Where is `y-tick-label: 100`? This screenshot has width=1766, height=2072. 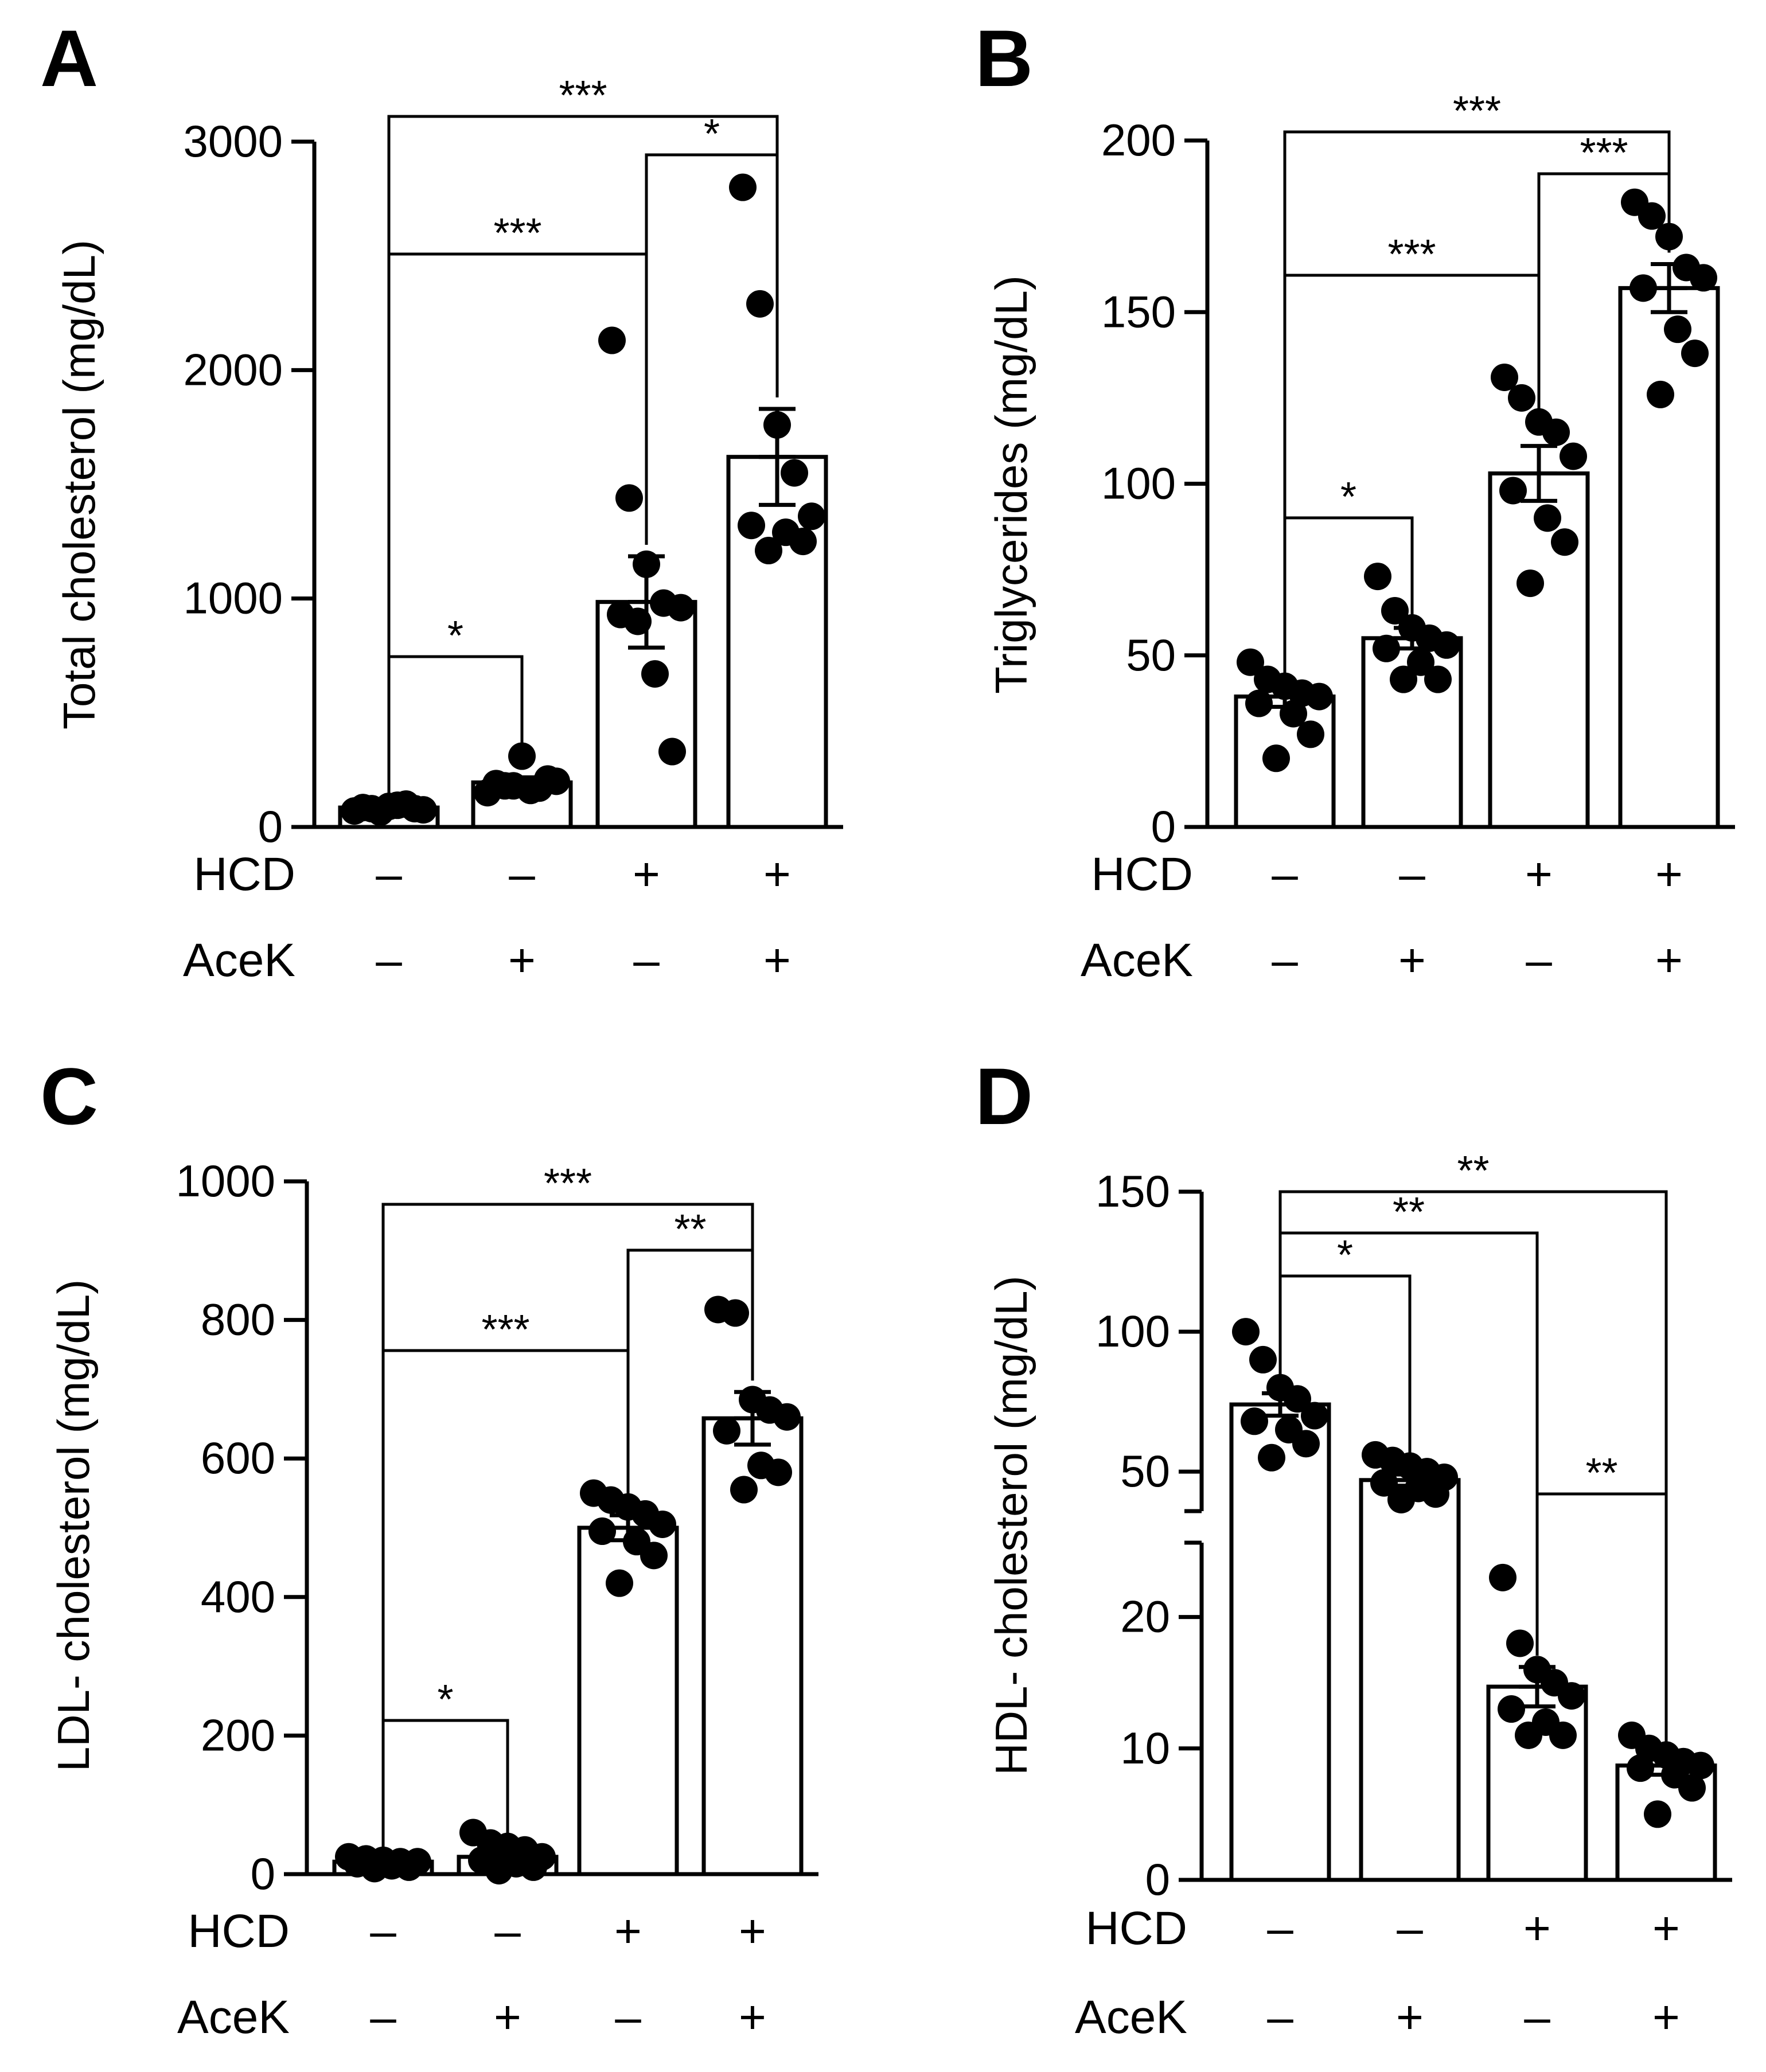 y-tick-label: 100 is located at coordinates (1133, 1331).